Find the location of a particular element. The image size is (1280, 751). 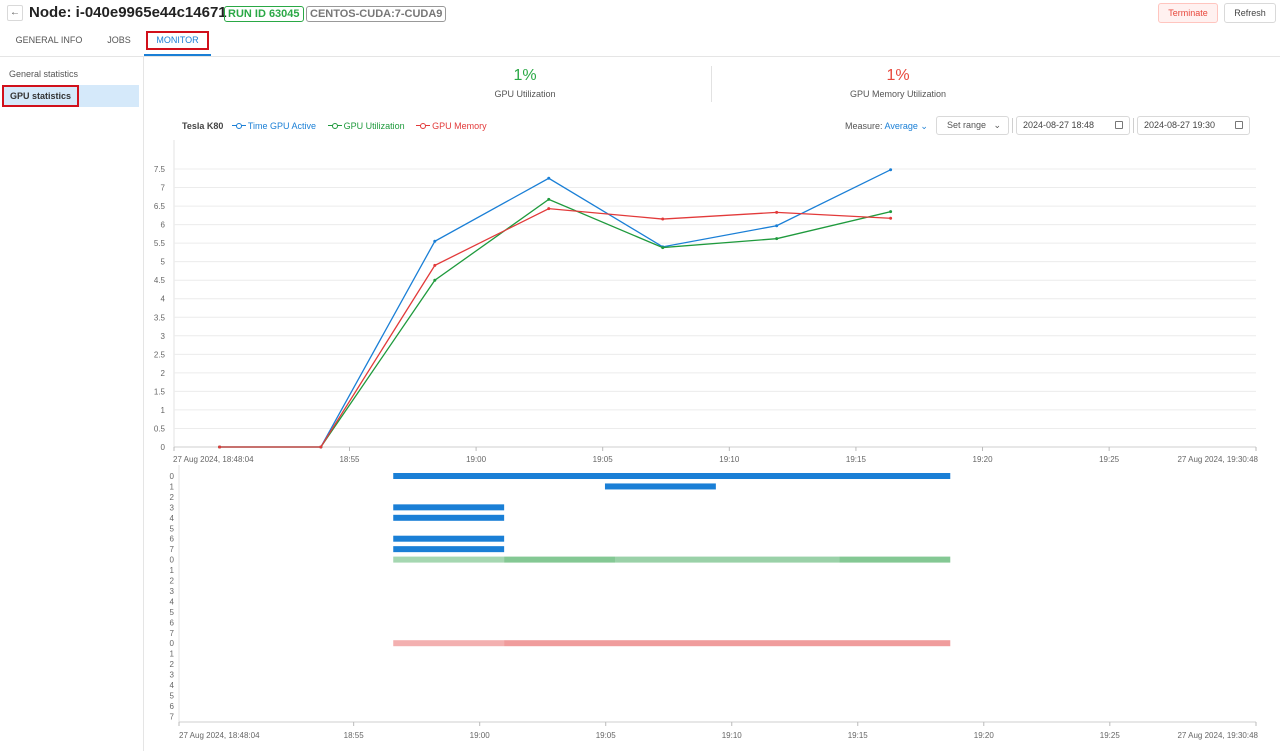

tab-monitor: MONITOR is located at coordinates (177, 43).